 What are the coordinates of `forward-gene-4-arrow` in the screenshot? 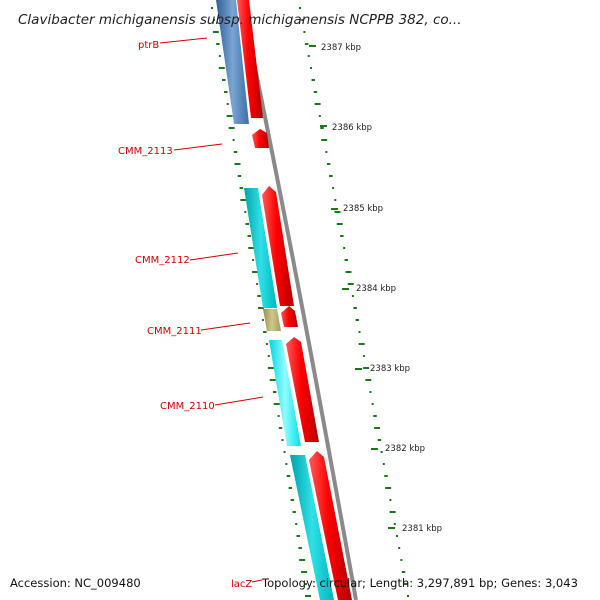 It's located at (289, 316).